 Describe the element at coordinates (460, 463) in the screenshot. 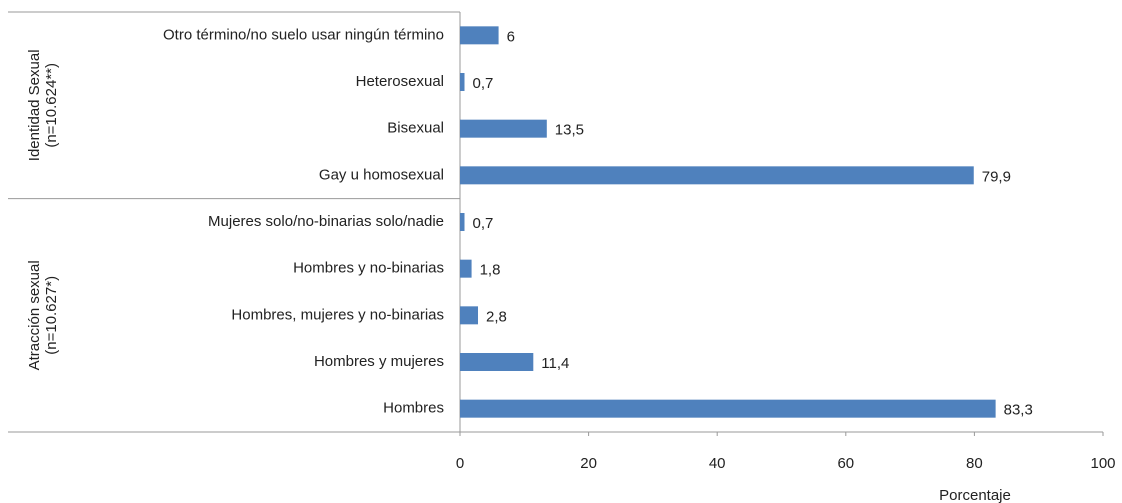

I see `x-tick-label: 0` at that location.